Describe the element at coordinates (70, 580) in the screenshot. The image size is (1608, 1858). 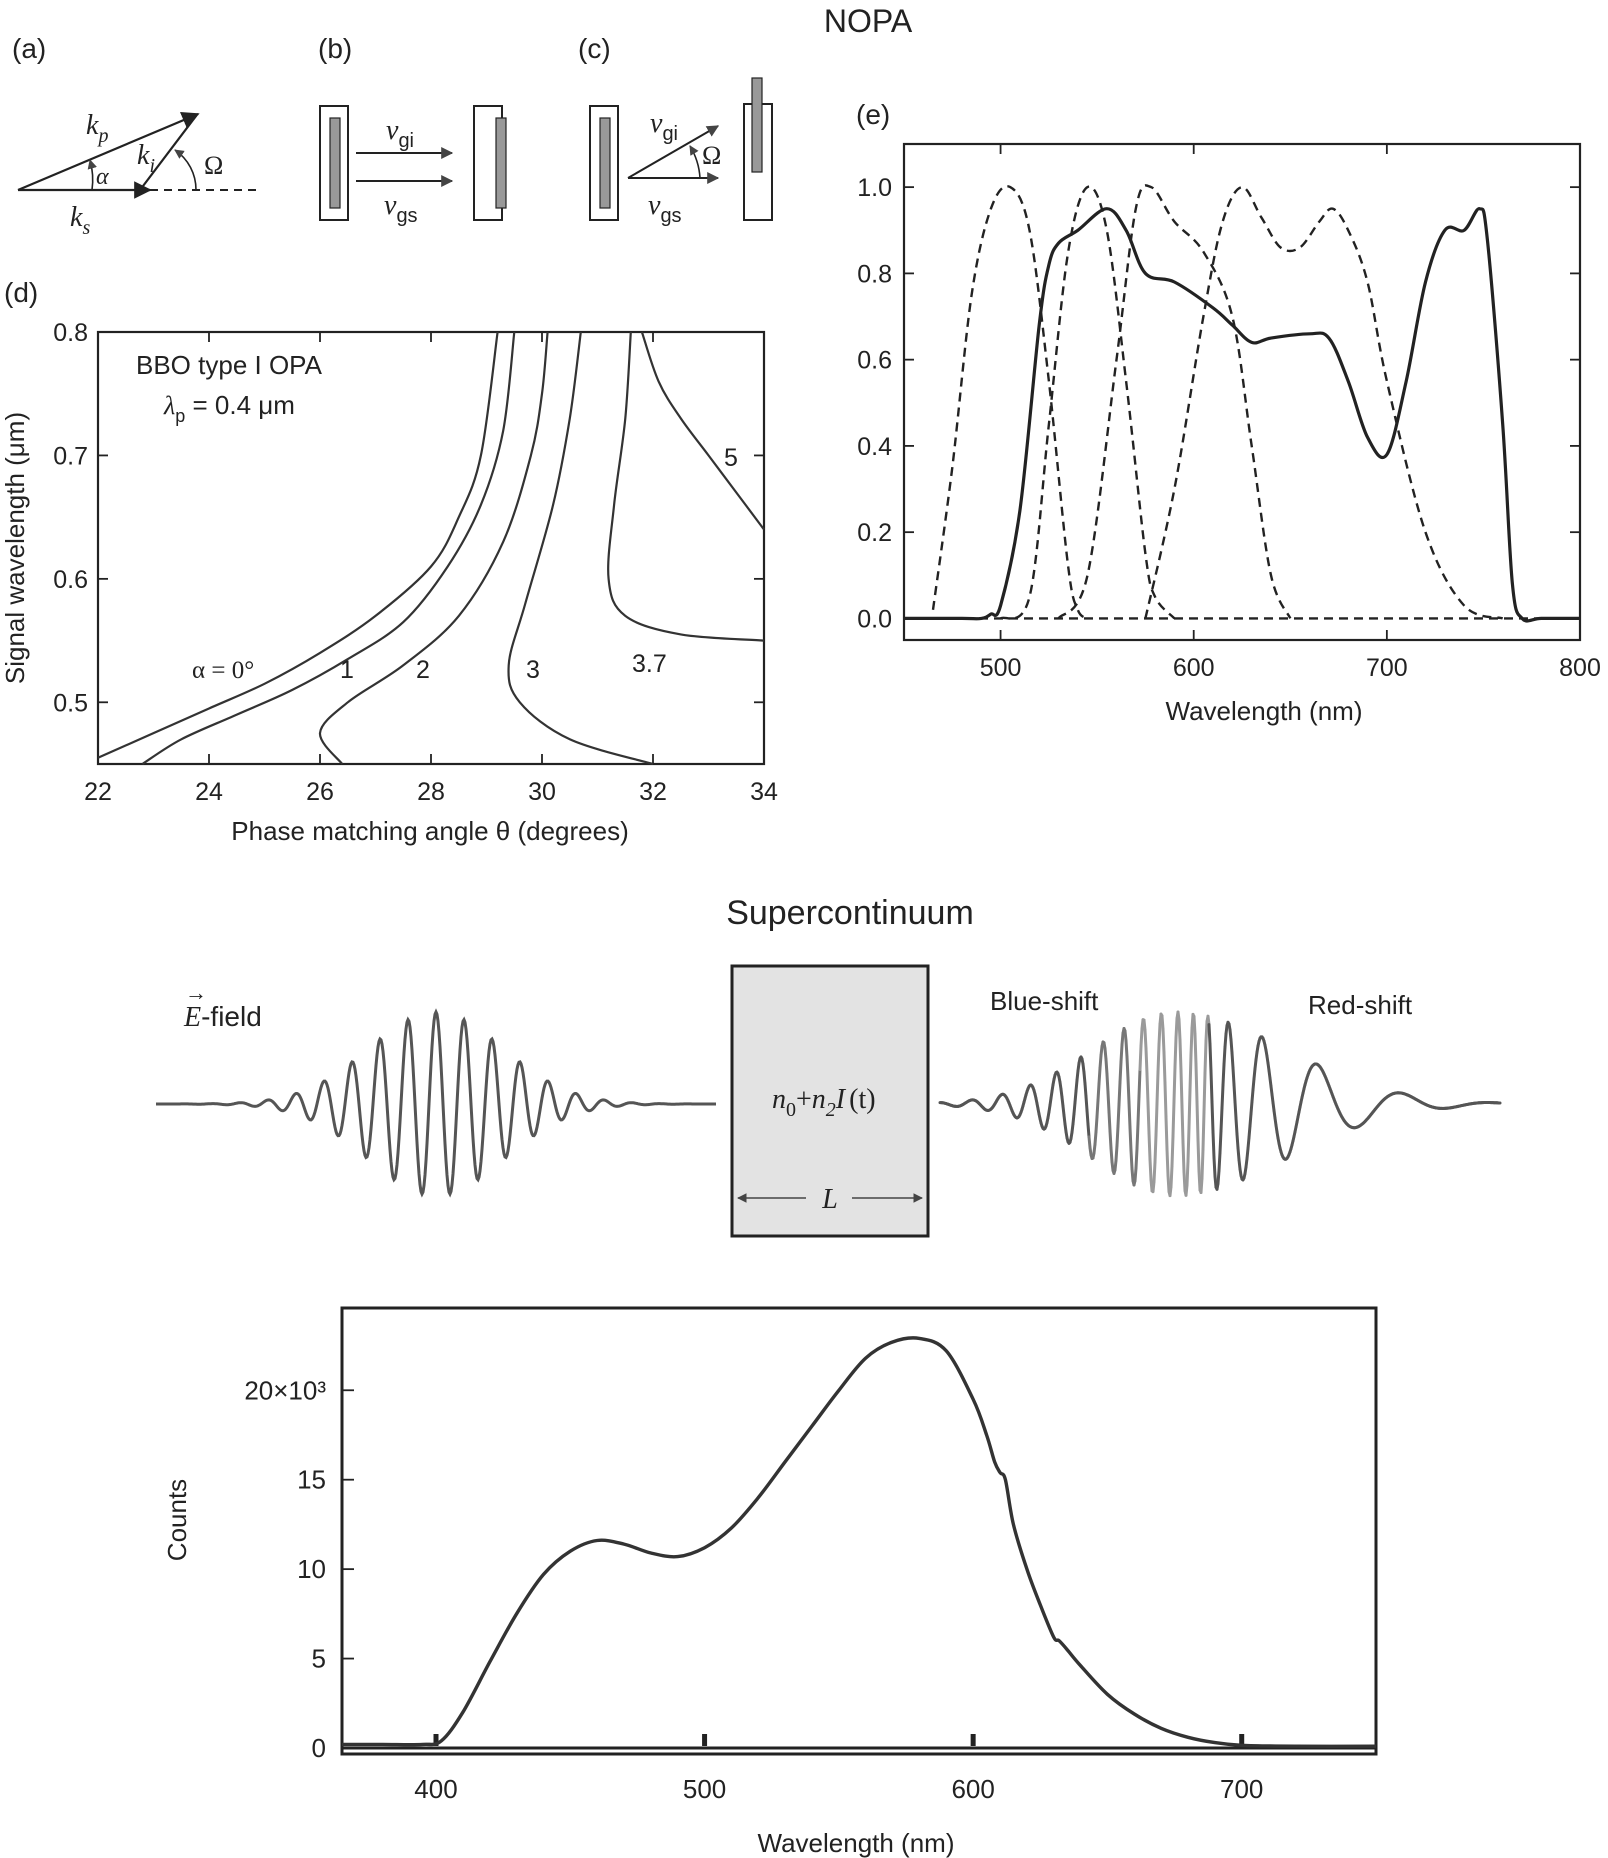
I see `panel-d-ytick-label: 0.6` at that location.